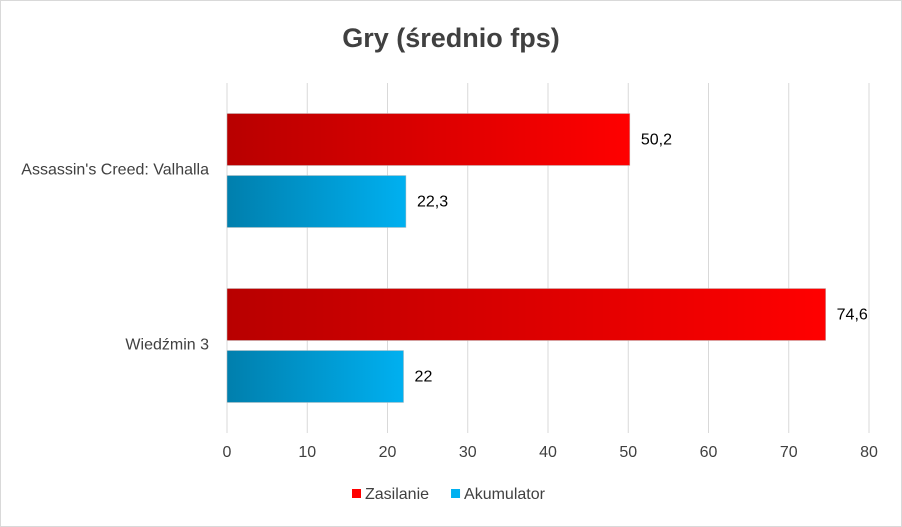 Image resolution: width=902 pixels, height=527 pixels. Describe the element at coordinates (167, 345) in the screenshot. I see `y-tick-label: Wiedźmin 3` at that location.